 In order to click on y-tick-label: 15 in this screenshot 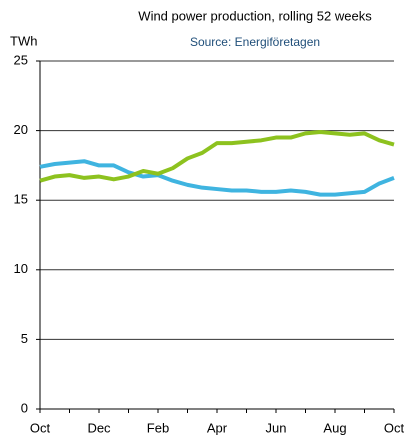, I will do `click(21, 199)`.